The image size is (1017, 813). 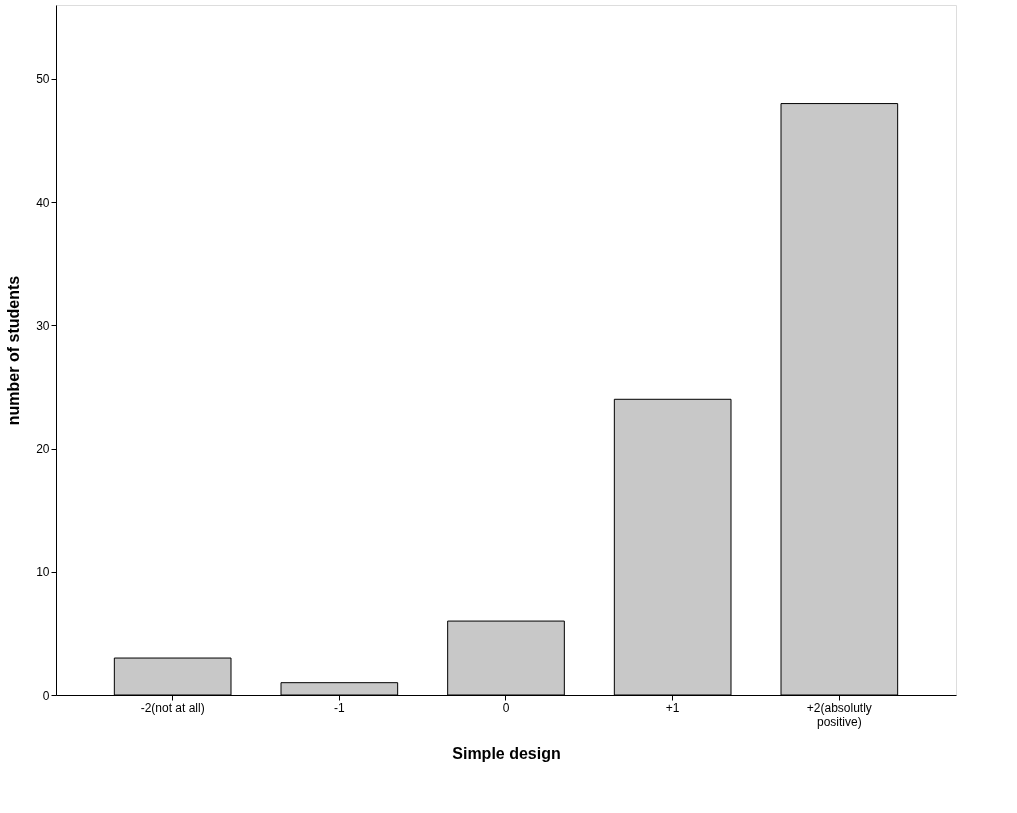 What do you see at coordinates (46, 695) in the screenshot?
I see `y-tick-label: 0` at bounding box center [46, 695].